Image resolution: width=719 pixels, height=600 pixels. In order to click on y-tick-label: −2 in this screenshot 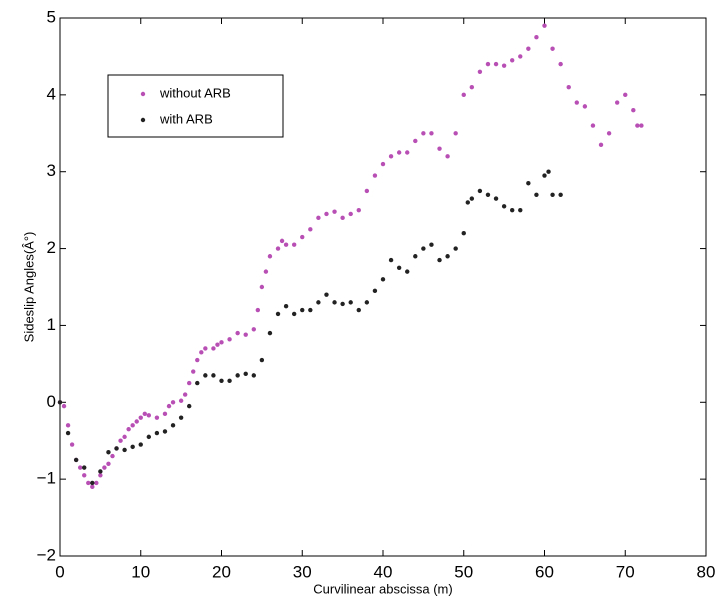, I will do `click(46, 554)`.